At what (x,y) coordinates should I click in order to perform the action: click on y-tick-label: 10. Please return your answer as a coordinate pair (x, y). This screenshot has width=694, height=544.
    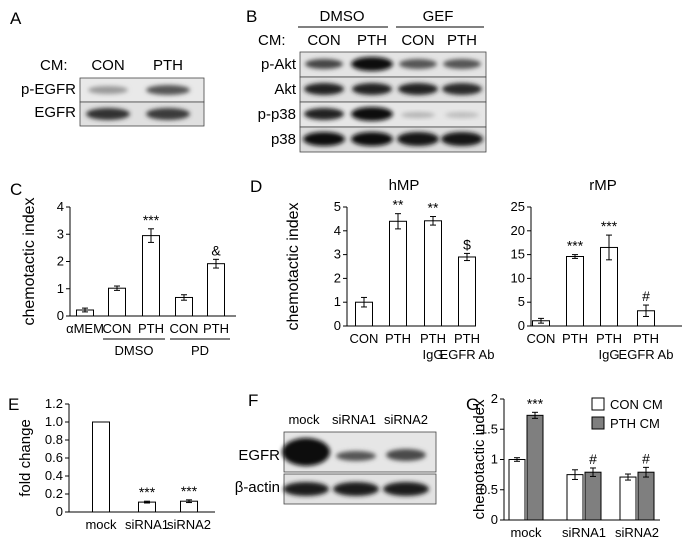
    Looking at the image, I should click on (518, 277).